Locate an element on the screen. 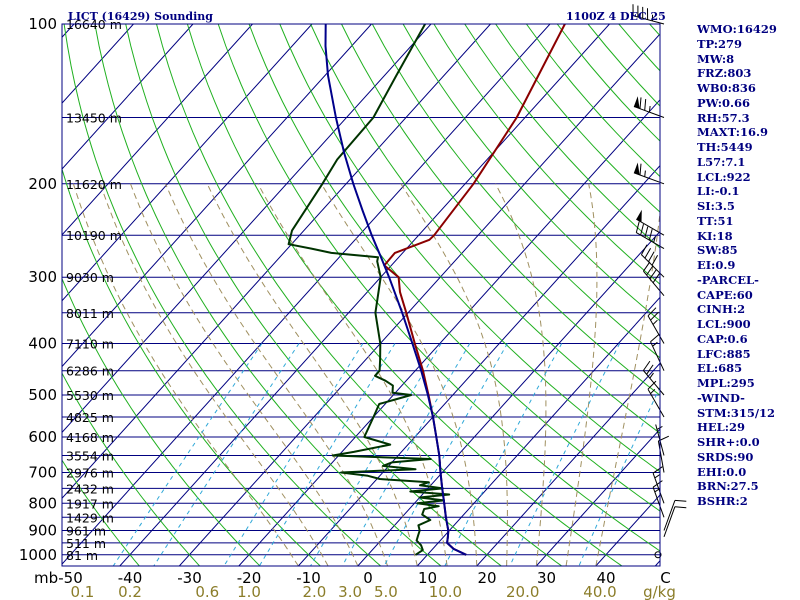  stat-line: SRDS:90 is located at coordinates (725, 456).